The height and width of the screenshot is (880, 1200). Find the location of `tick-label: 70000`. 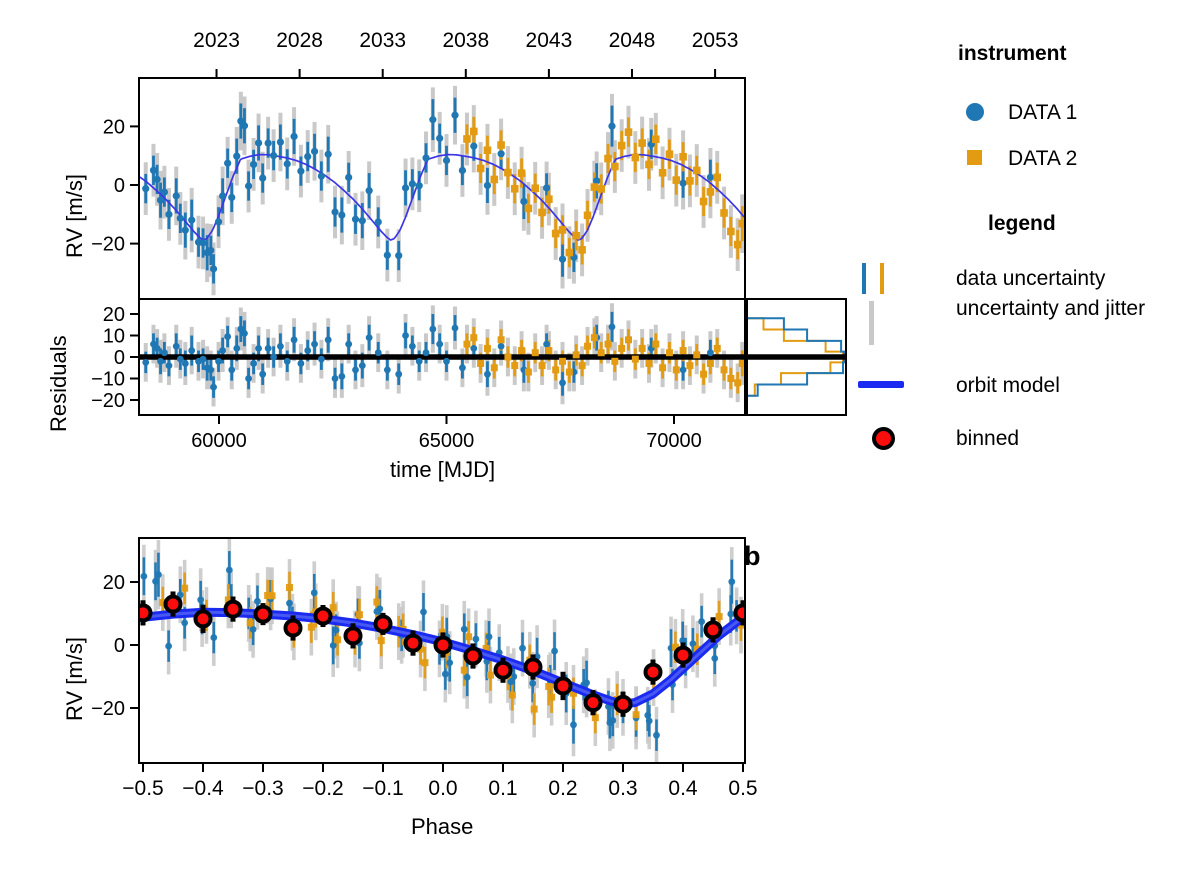

tick-label: 70000 is located at coordinates (674, 441).